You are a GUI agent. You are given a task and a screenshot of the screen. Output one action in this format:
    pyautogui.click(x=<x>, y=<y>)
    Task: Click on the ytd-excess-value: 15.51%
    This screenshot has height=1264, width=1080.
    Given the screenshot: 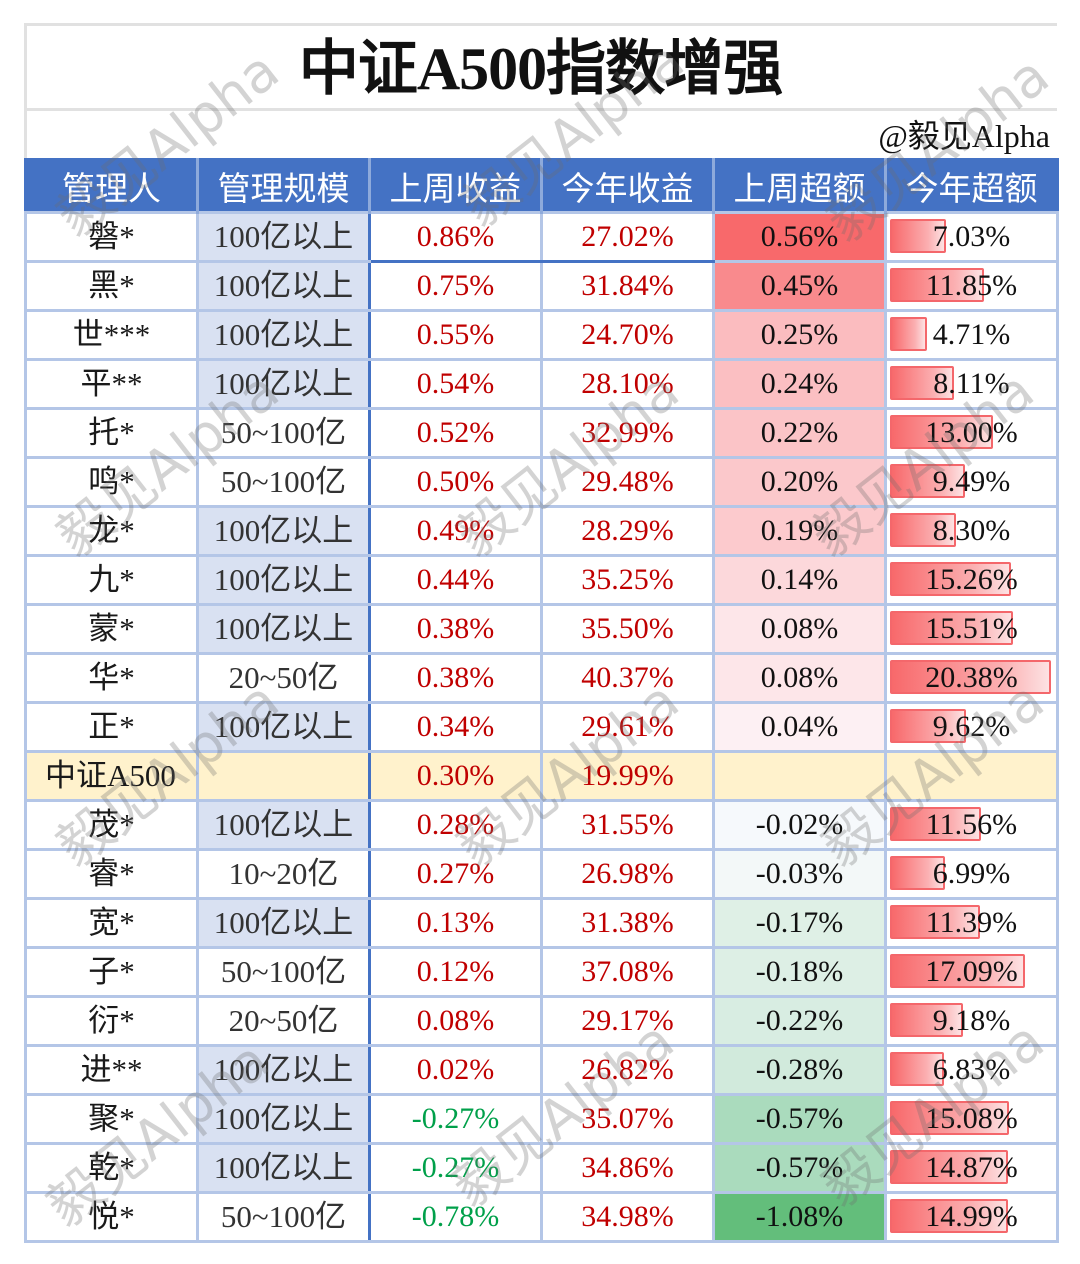 What is the action you would take?
    pyautogui.click(x=971, y=628)
    